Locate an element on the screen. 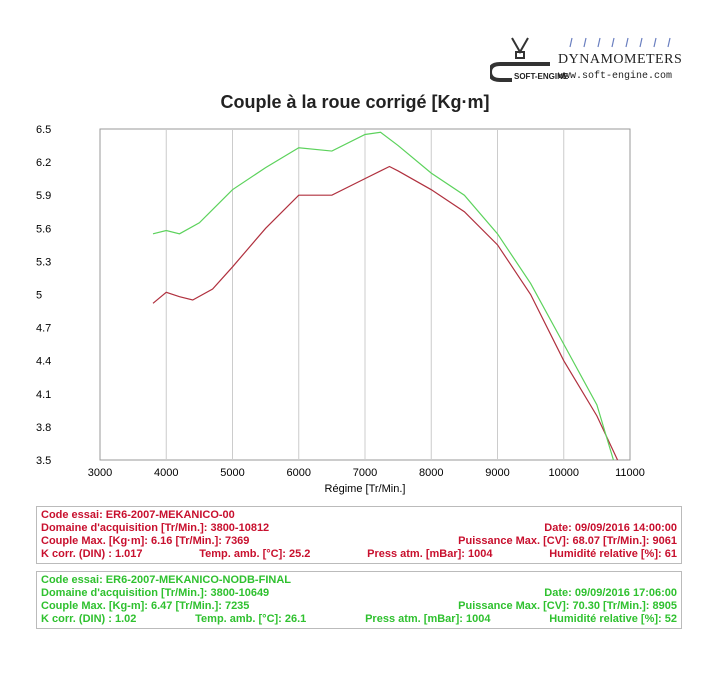  test-date: Date: 09/09/2016 14:00:00 is located at coordinates (610, 528).